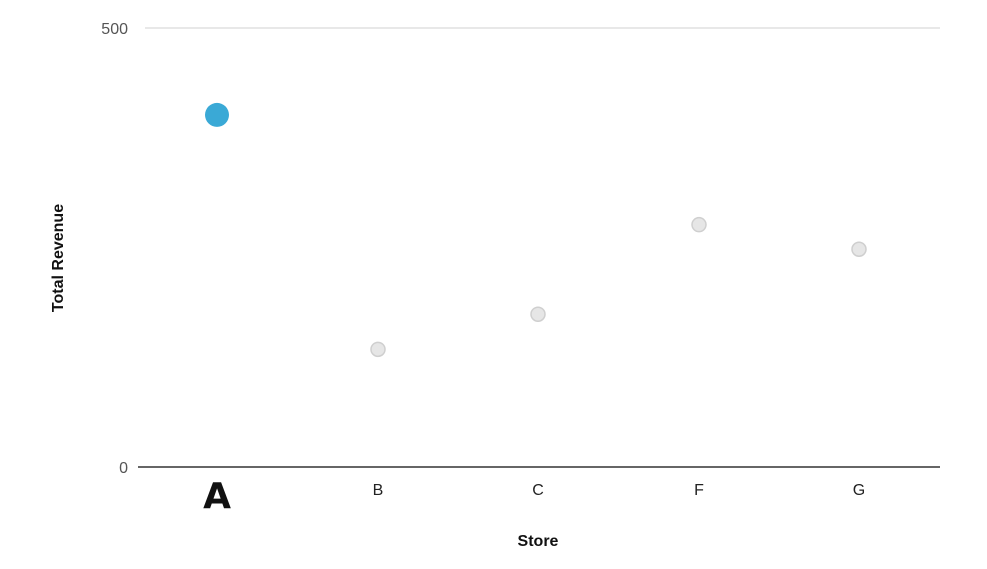 This screenshot has height=569, width=987. What do you see at coordinates (538, 490) in the screenshot?
I see `x-tick-label-c: C` at bounding box center [538, 490].